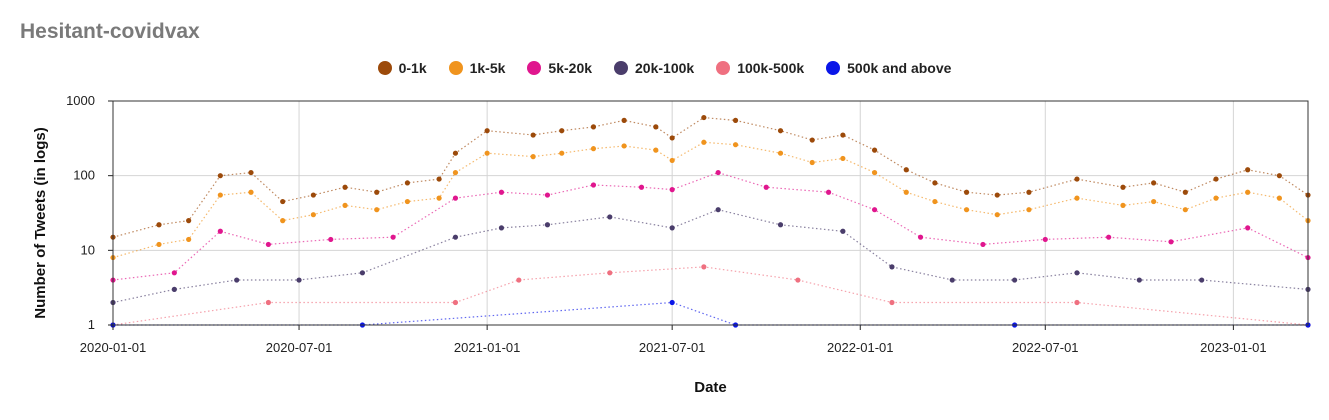  Describe the element at coordinates (654, 68) in the screenshot. I see `legend-item-20k-100k: 20k-100k` at that location.